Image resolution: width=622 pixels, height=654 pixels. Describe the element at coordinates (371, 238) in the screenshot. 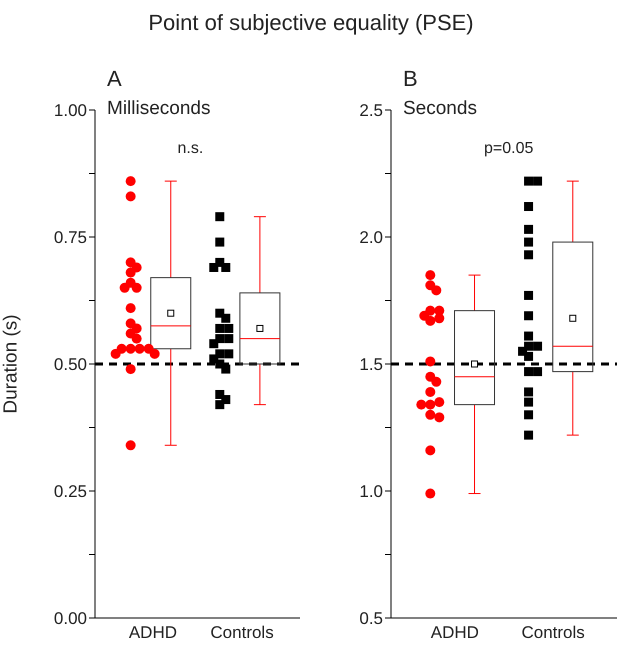

I see `y-tick-label: 2.0` at that location.